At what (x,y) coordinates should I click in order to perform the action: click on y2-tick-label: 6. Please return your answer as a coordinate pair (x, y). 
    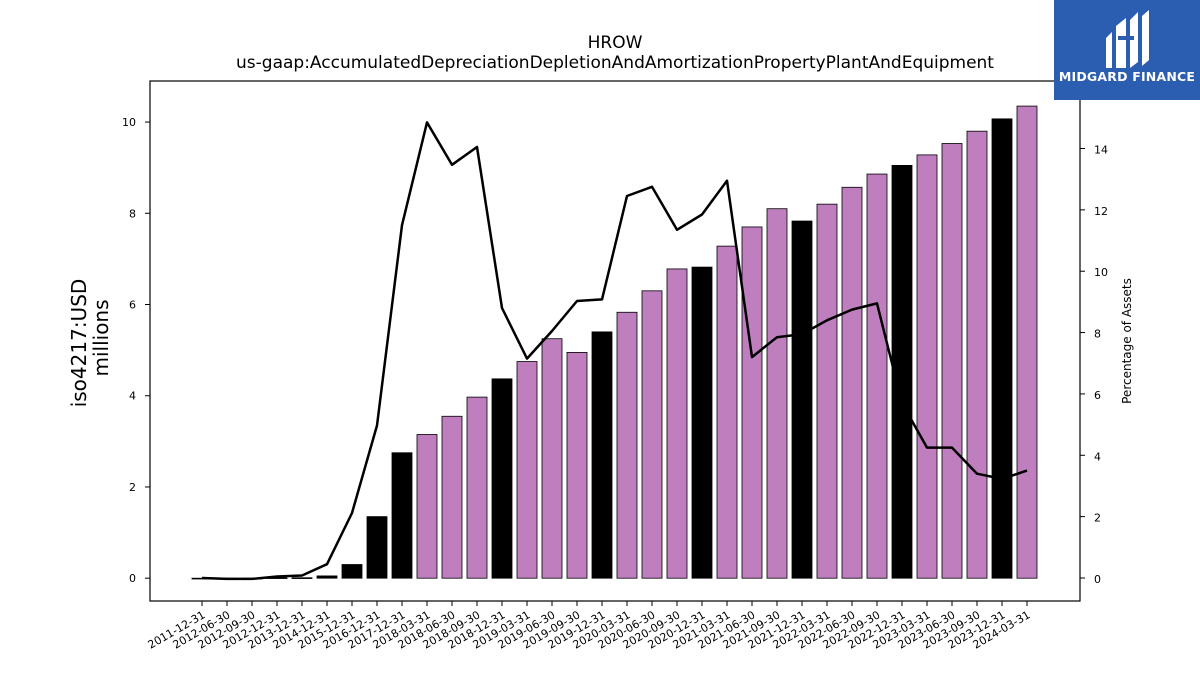
    Looking at the image, I should click on (1097, 395).